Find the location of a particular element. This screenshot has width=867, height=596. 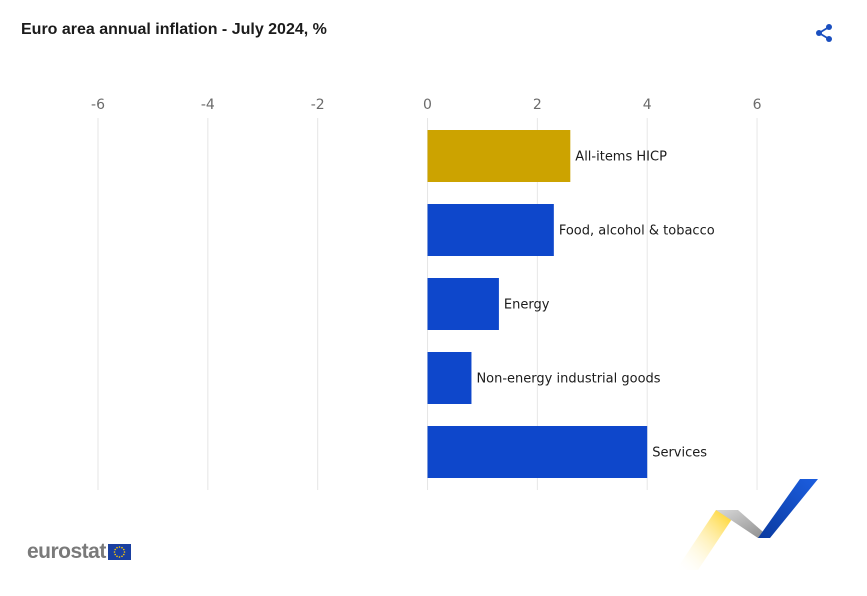

bar-label: Non-energy industrial goods is located at coordinates (568, 379).